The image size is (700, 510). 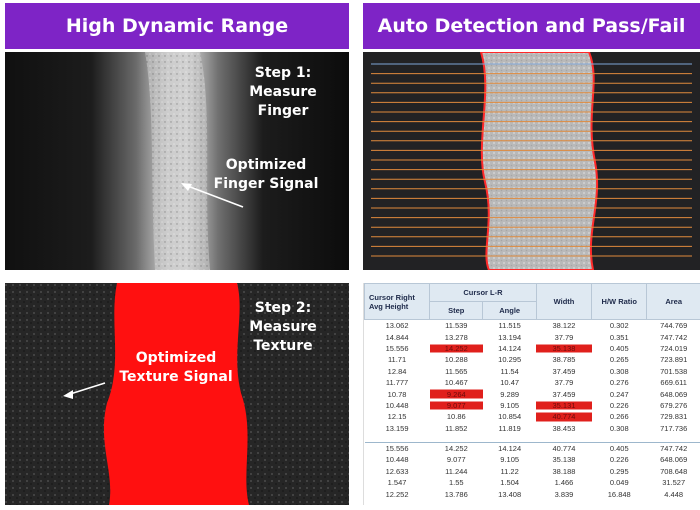 What do you see at coordinates (397, 360) in the screenshot?
I see `table-cell: 11.71` at bounding box center [397, 360].